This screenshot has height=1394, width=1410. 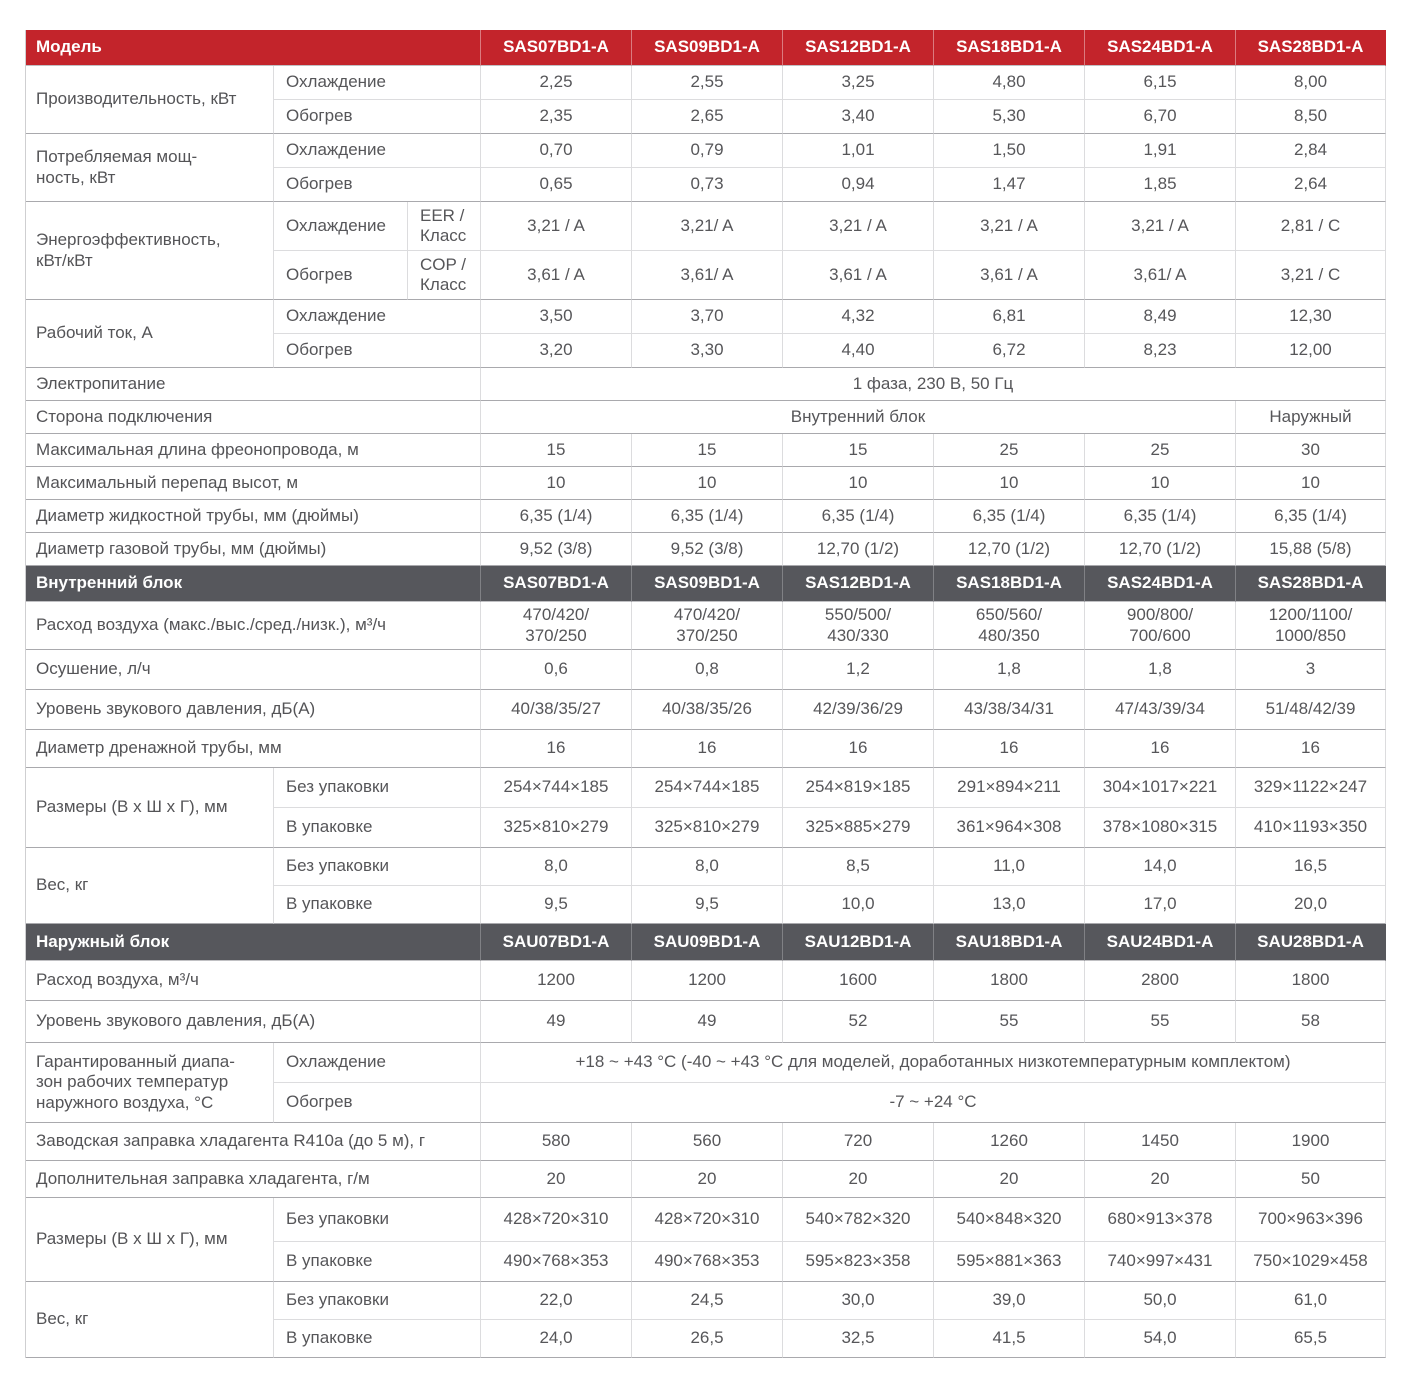 I want to click on value-cell: 9,5, so click(x=556, y=905).